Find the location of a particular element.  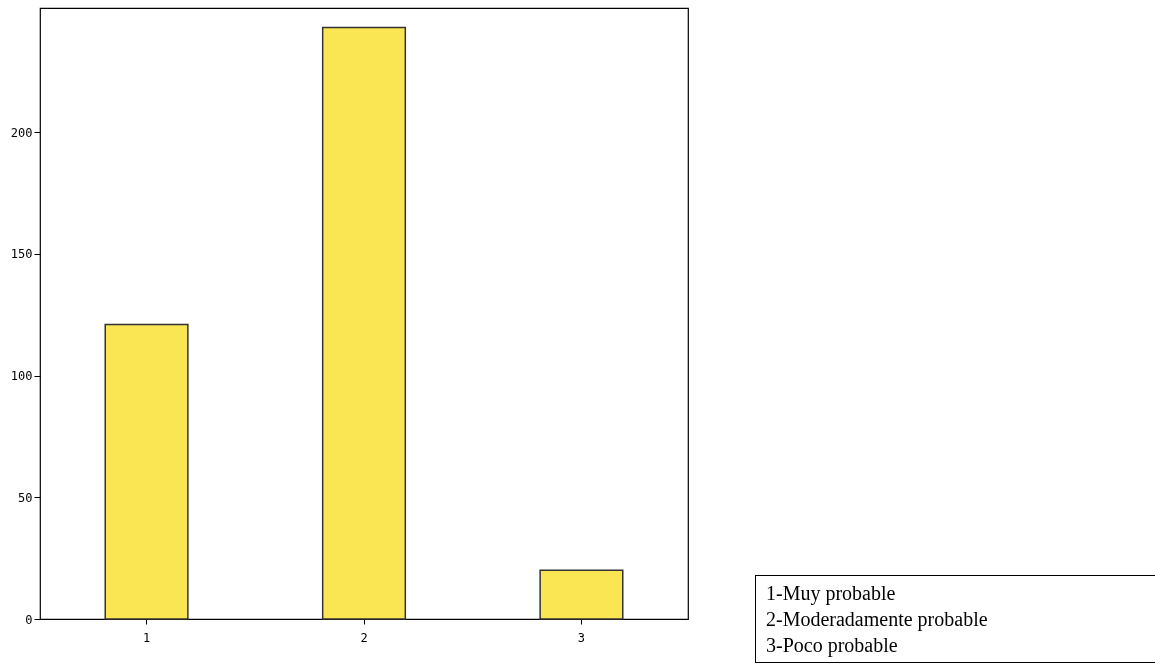

note-box: 1-Muy probable 2-Moderadamente probable 3-Poco probable is located at coordinates (955, 619).